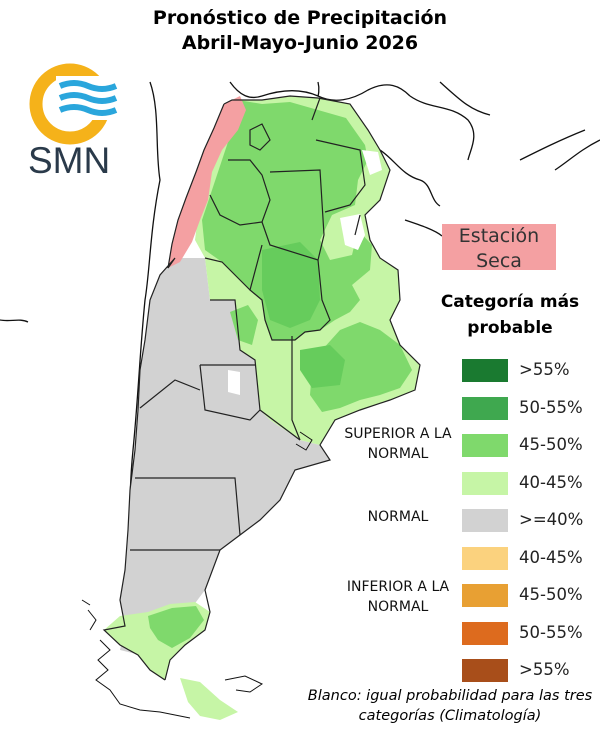 The width and height of the screenshot is (600, 735). Describe the element at coordinates (207, 182) in the screenshot. I see `region-dry-season` at that location.